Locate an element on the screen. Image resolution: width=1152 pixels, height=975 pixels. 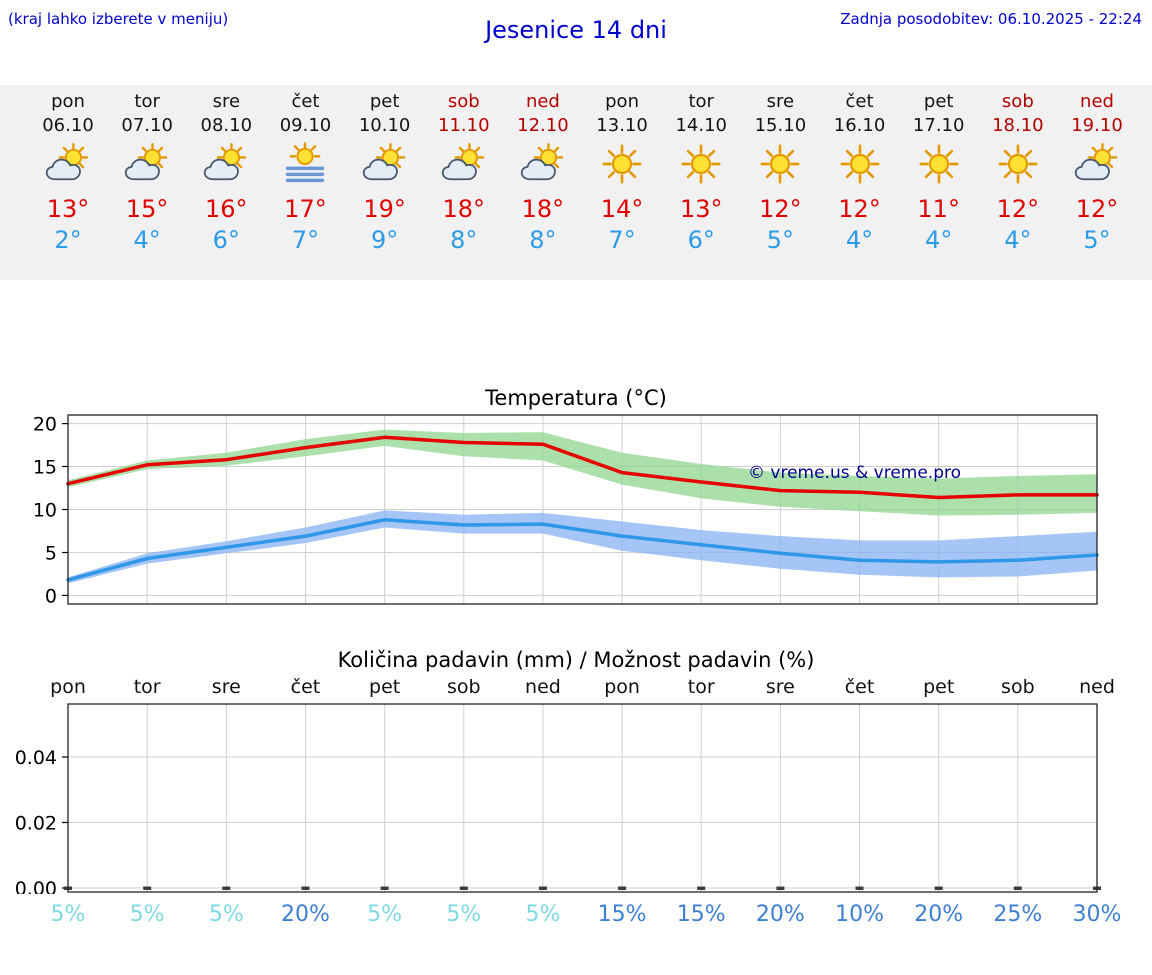
day-date: 16.10 is located at coordinates (859, 125).